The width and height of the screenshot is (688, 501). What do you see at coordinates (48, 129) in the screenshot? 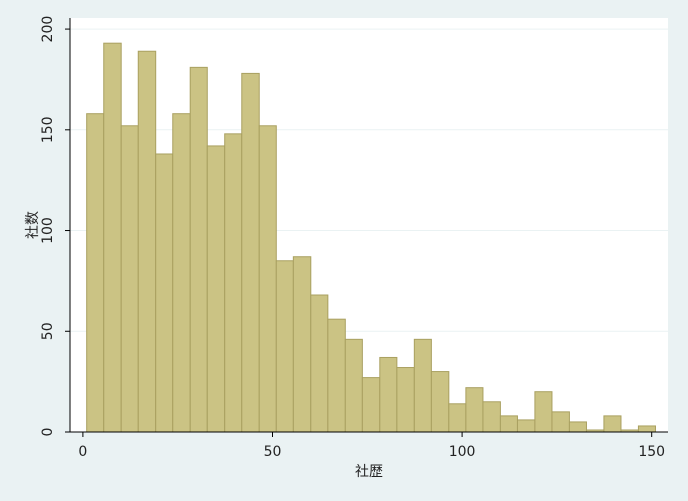
I see `y-tick-label: 150` at bounding box center [48, 129].